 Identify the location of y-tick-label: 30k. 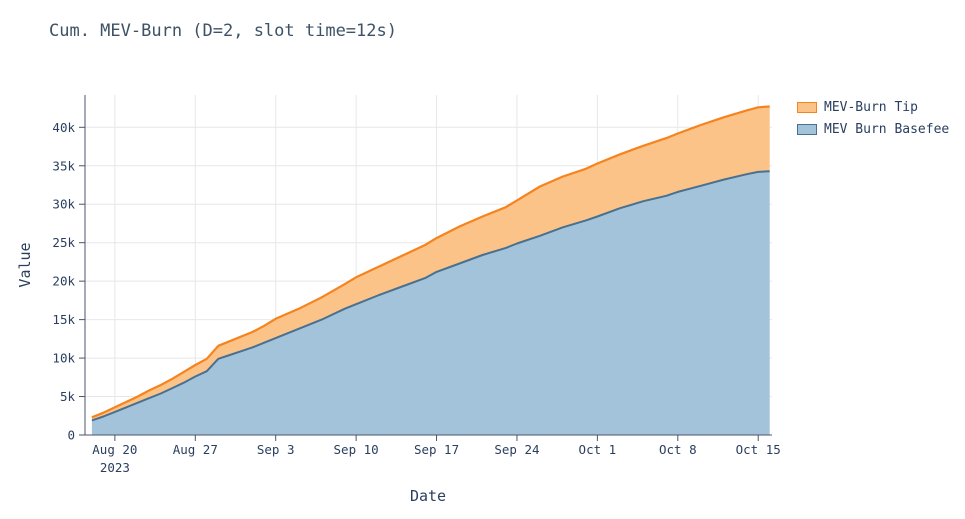
(63, 204).